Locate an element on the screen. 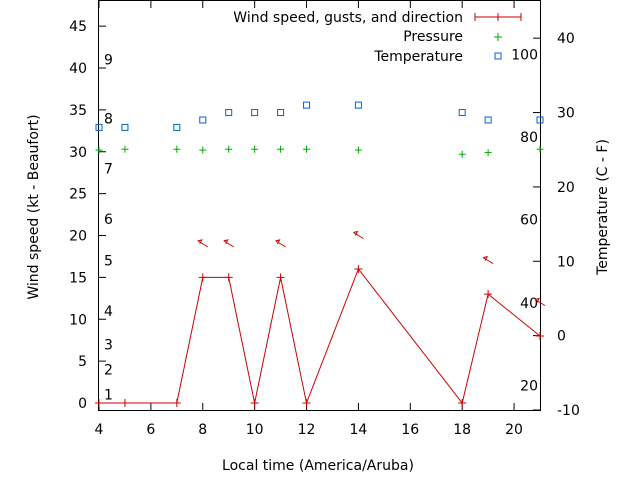 This screenshot has width=640, height=480. legend-label-pressure: Pressure is located at coordinates (433, 37).